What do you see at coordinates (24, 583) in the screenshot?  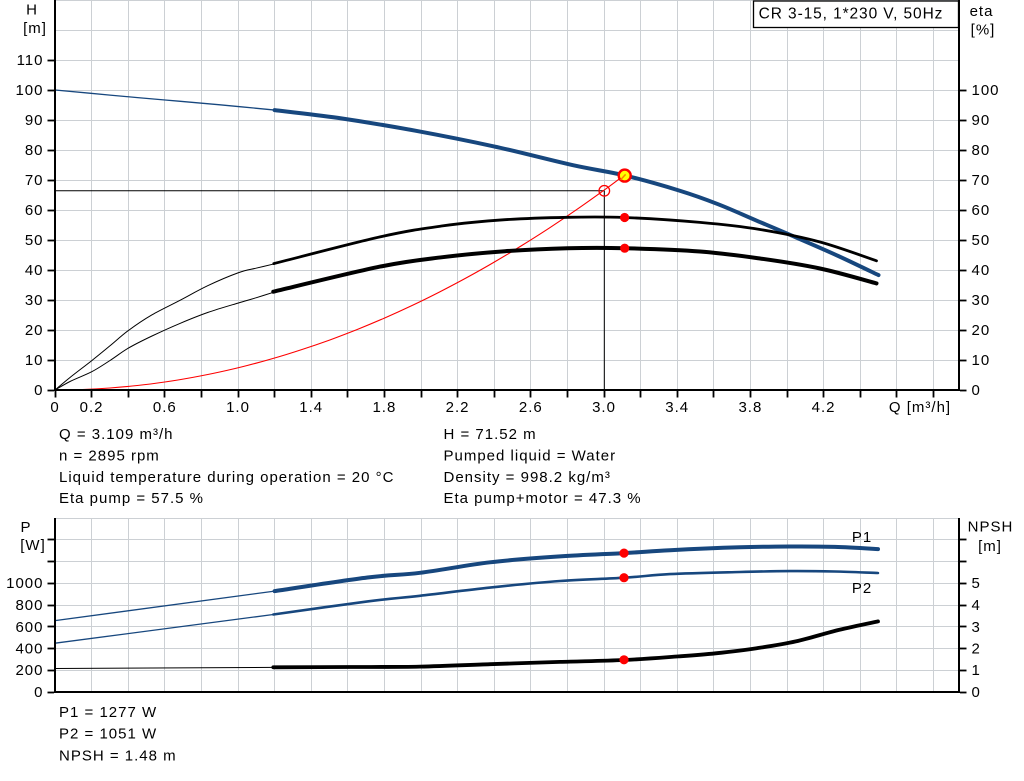 I see `svg-text: 1000` at bounding box center [24, 583].